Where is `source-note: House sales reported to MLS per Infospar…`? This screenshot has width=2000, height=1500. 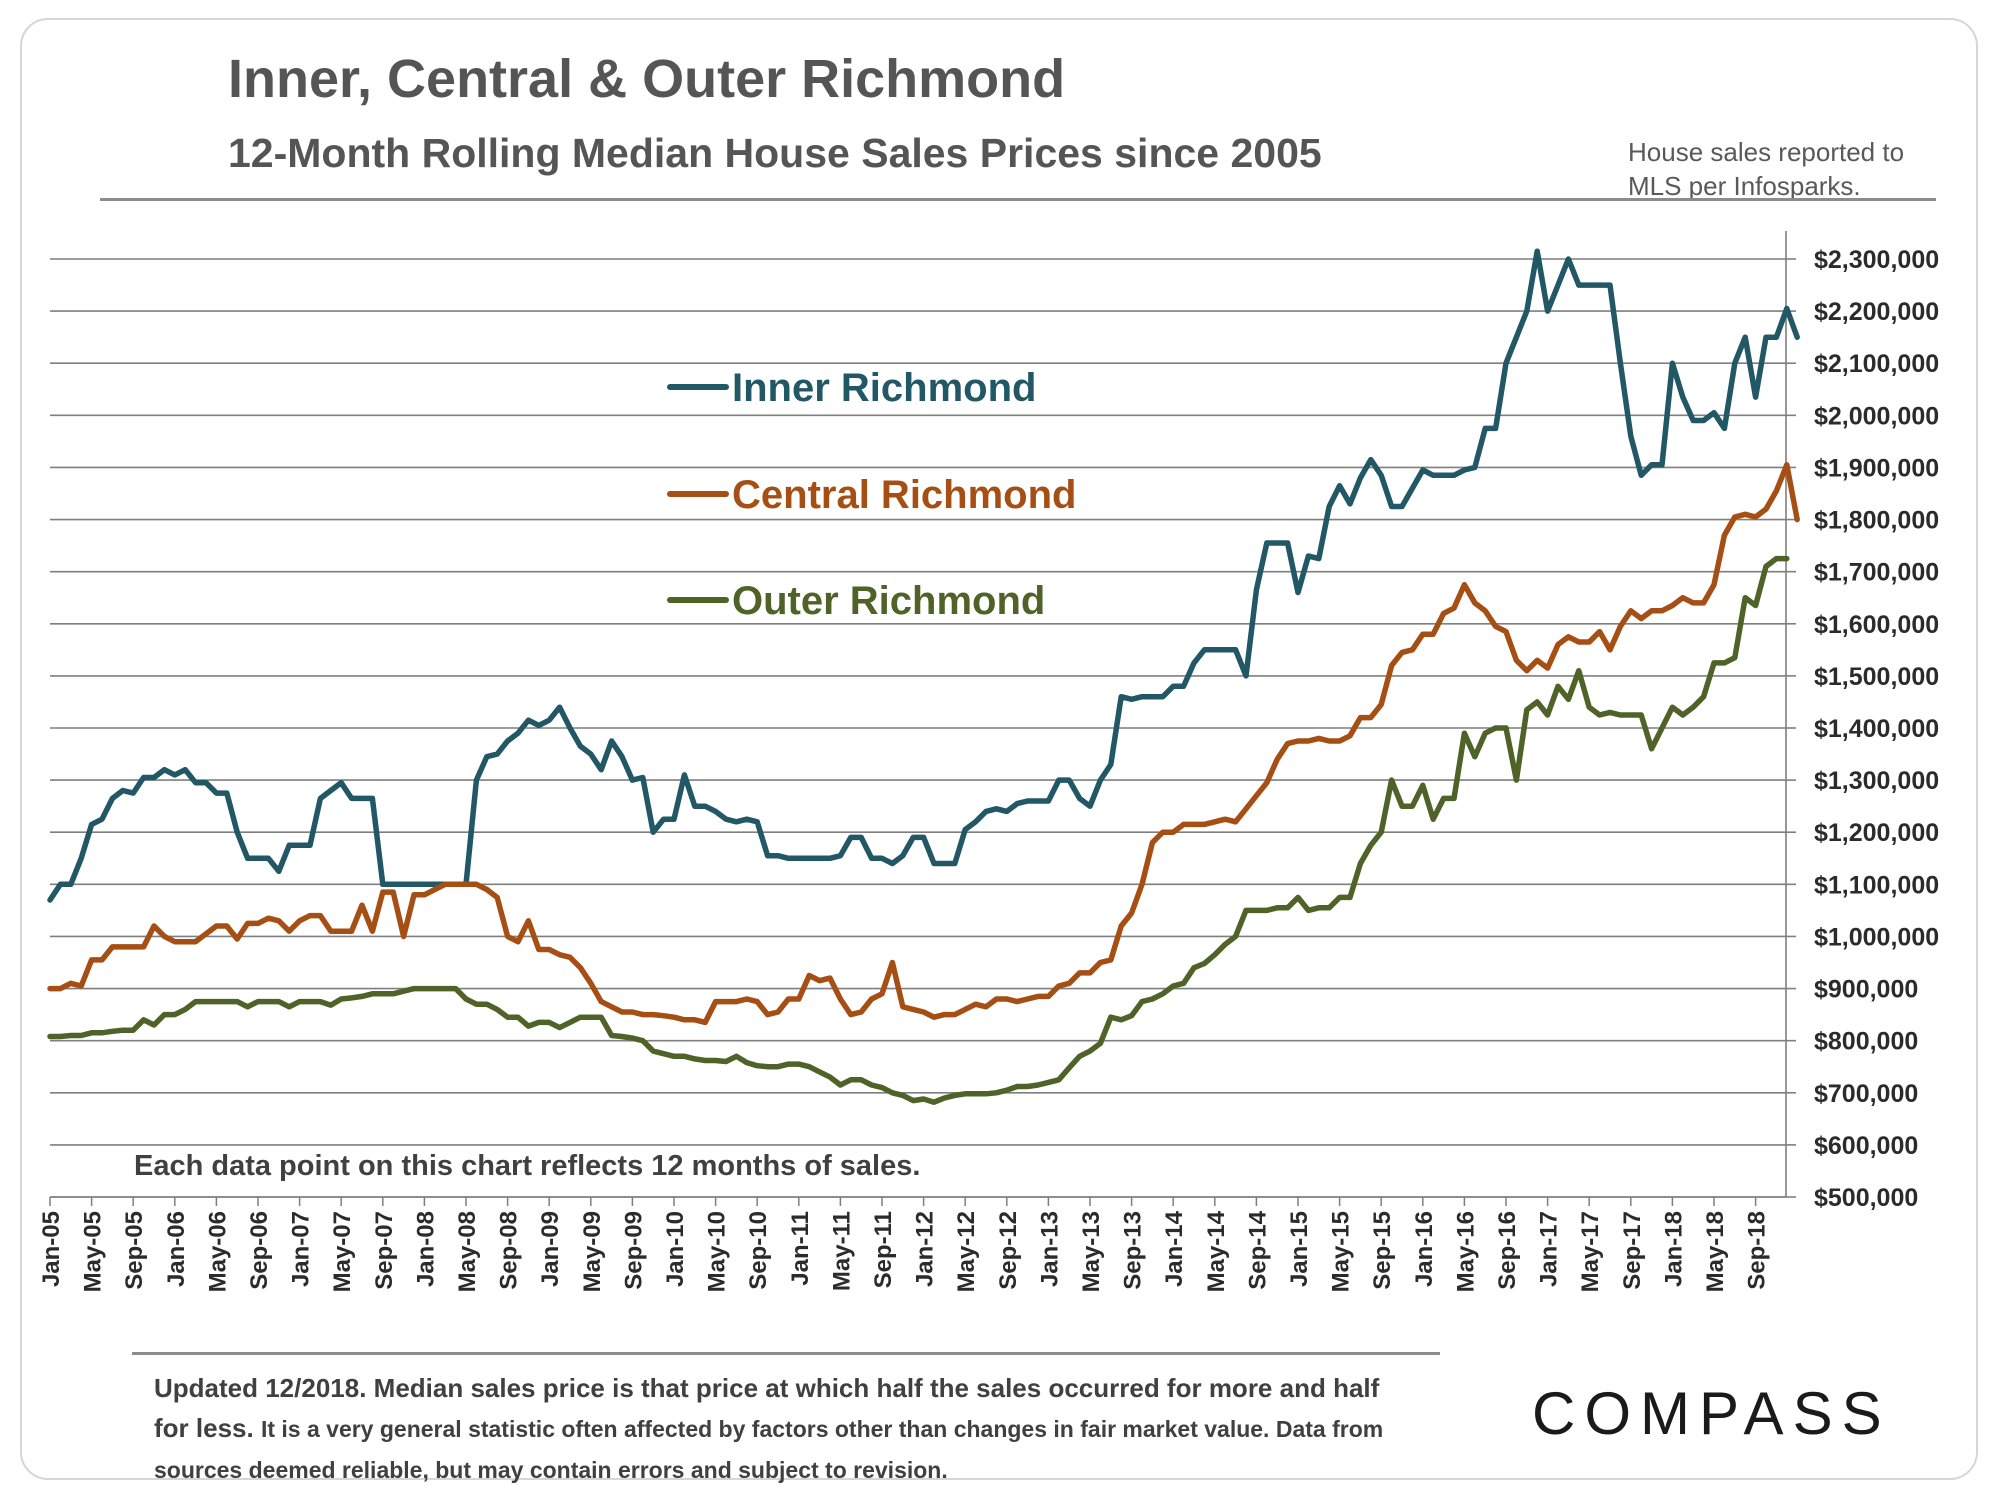 source-note: House sales reported to MLS per Infospar… is located at coordinates (1766, 169).